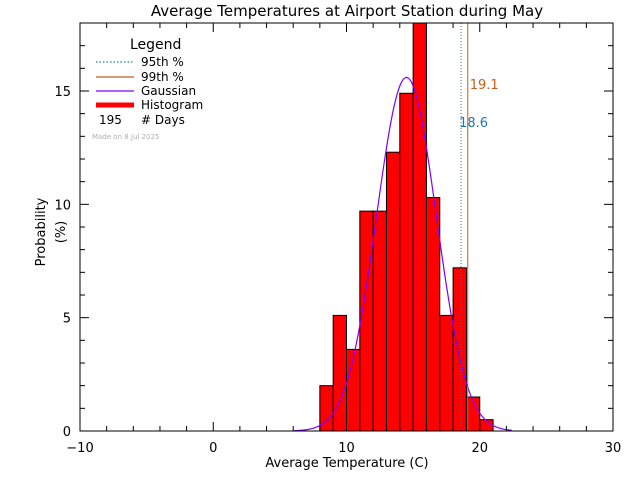  What do you see at coordinates (62, 92) in the screenshot?
I see `y-tick-label: 15` at bounding box center [62, 92].